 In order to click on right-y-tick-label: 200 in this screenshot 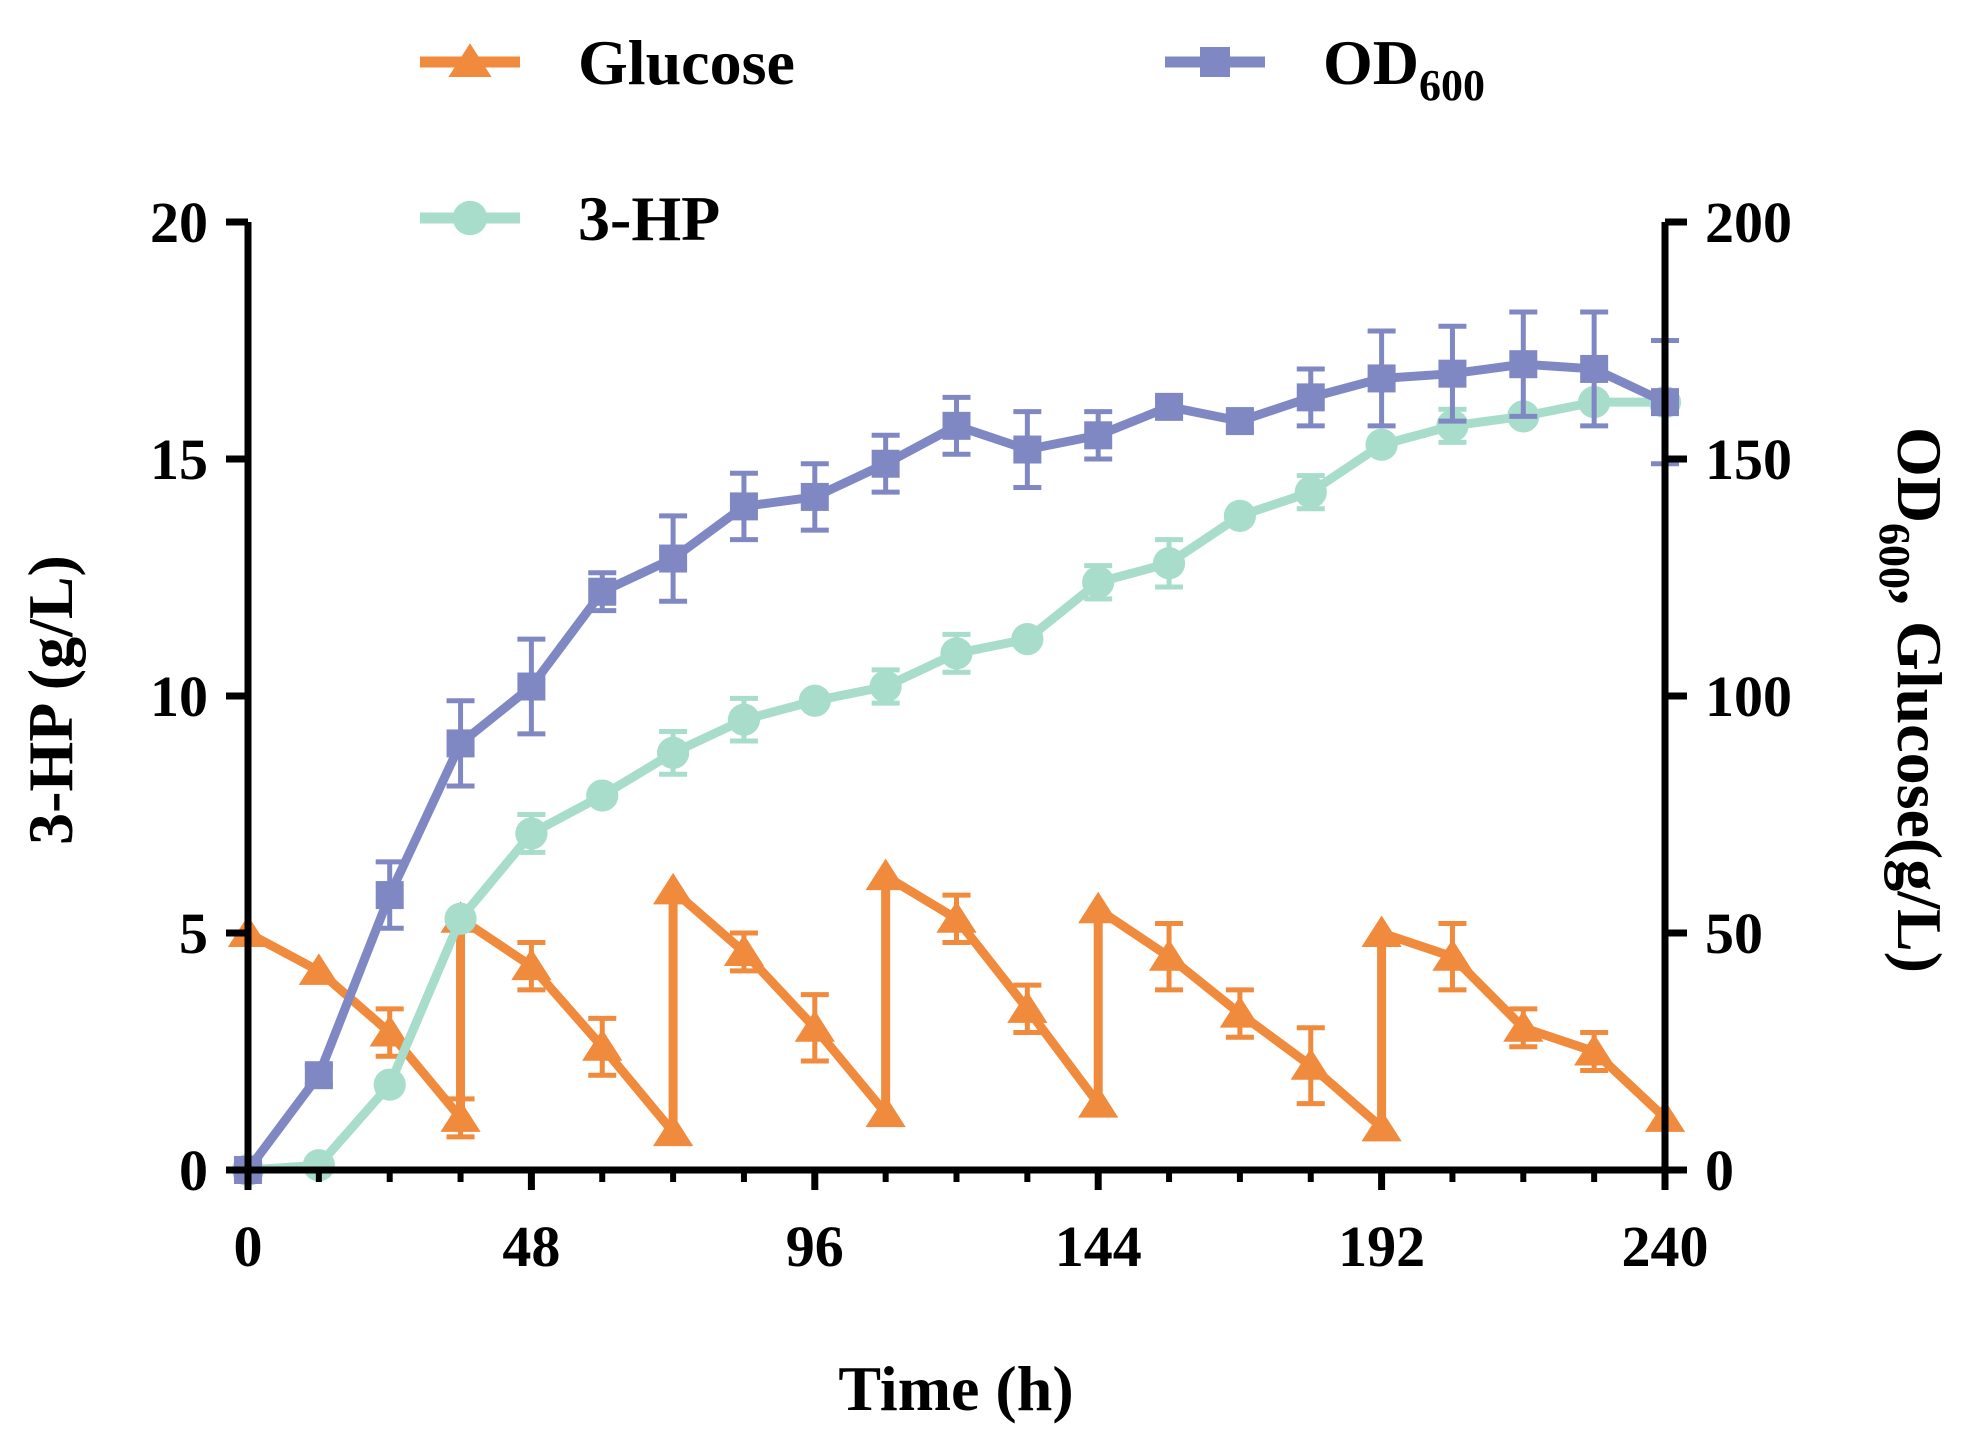, I will do `click(1748, 222)`.